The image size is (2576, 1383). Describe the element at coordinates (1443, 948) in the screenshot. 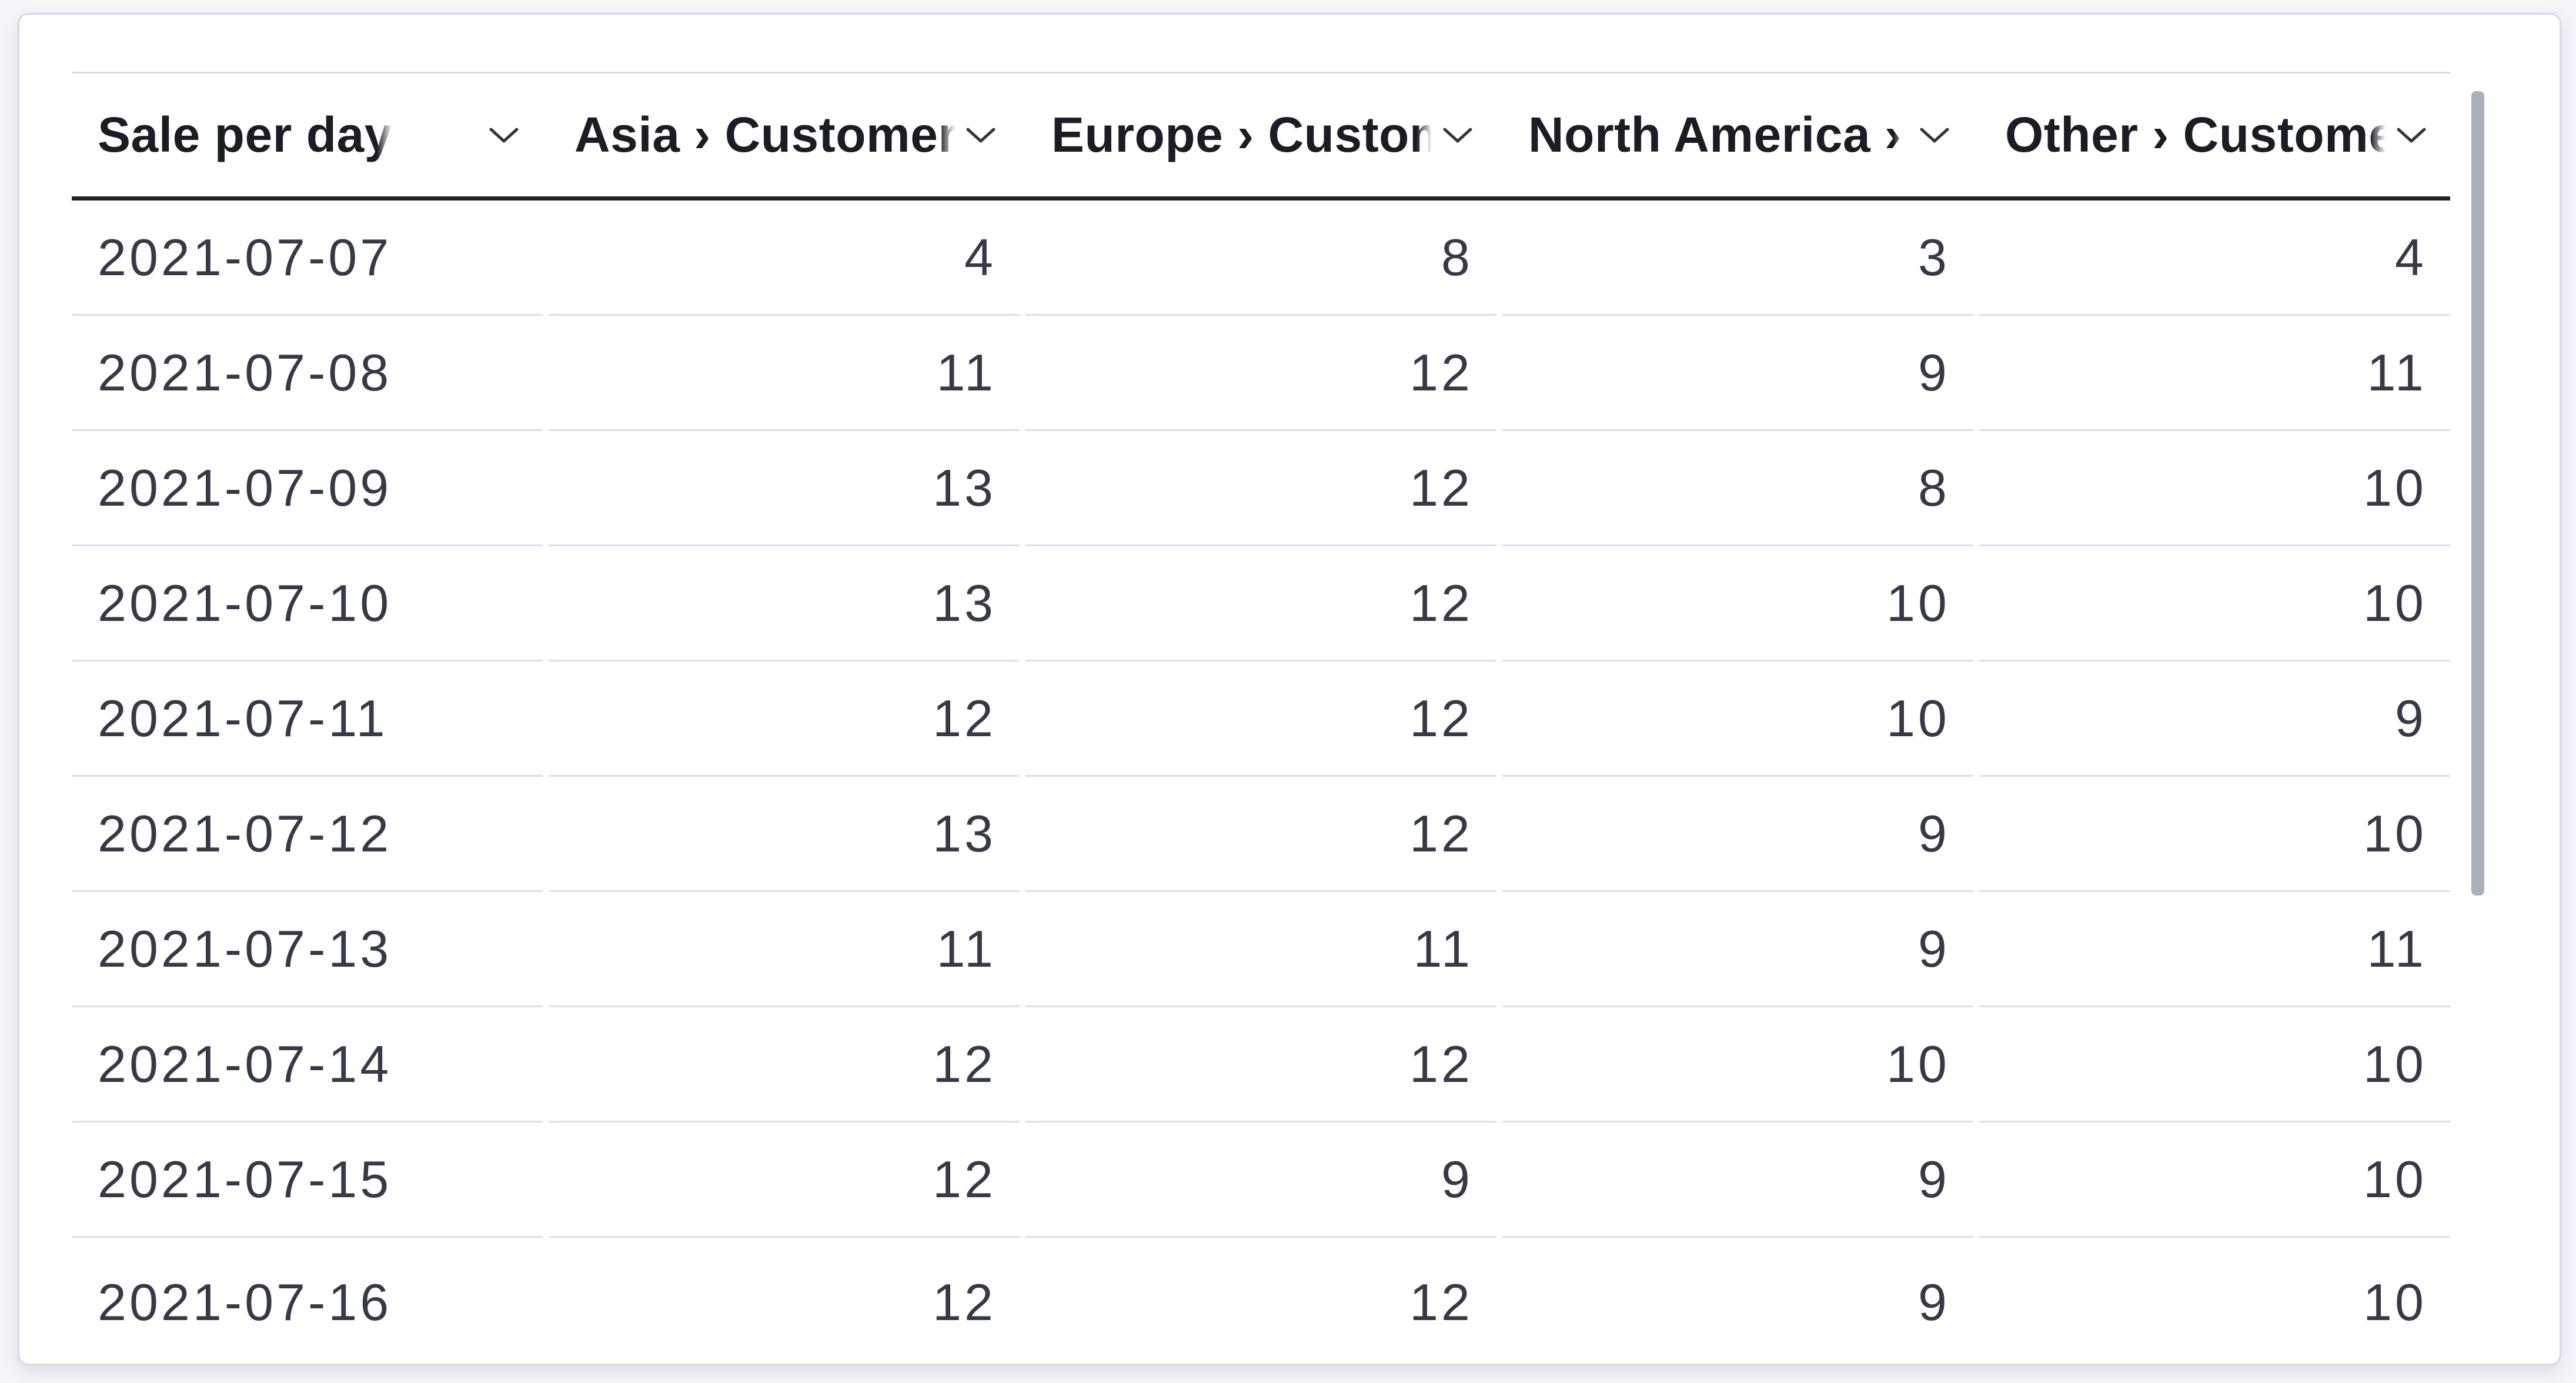

I see `europe-value: 11` at that location.